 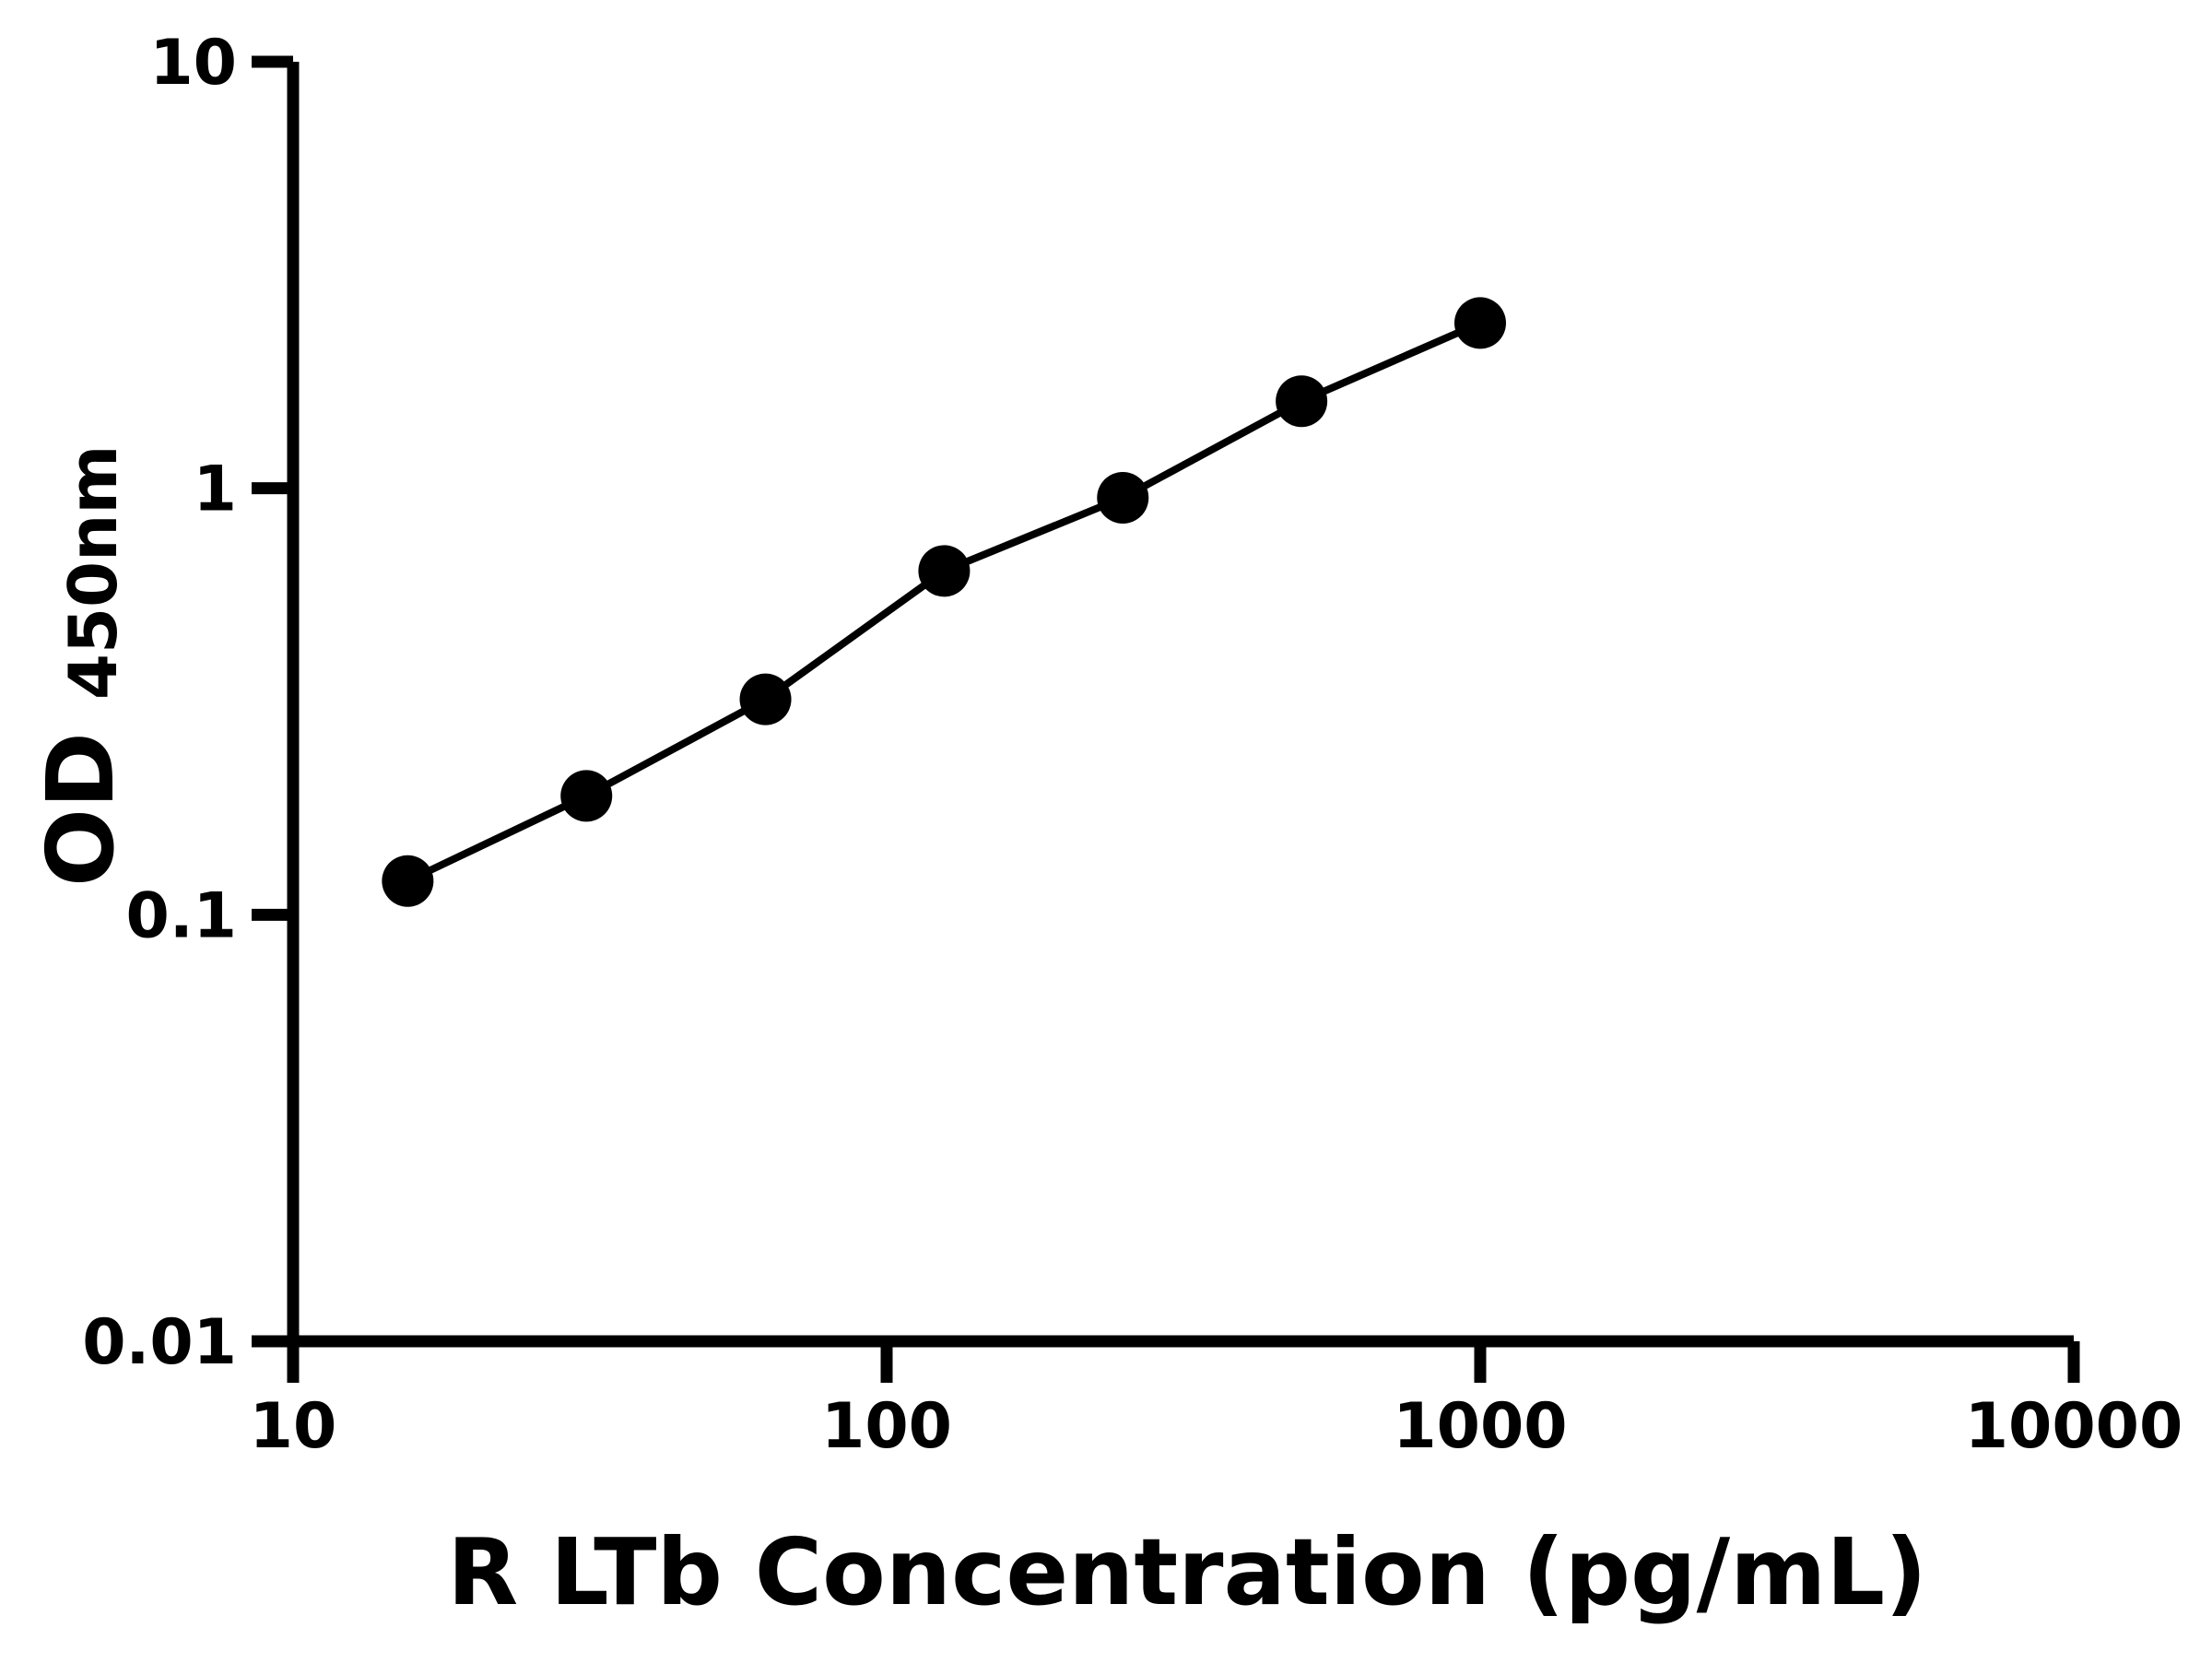 What do you see at coordinates (1480, 1426) in the screenshot?
I see `x-tick-label: 1000` at bounding box center [1480, 1426].